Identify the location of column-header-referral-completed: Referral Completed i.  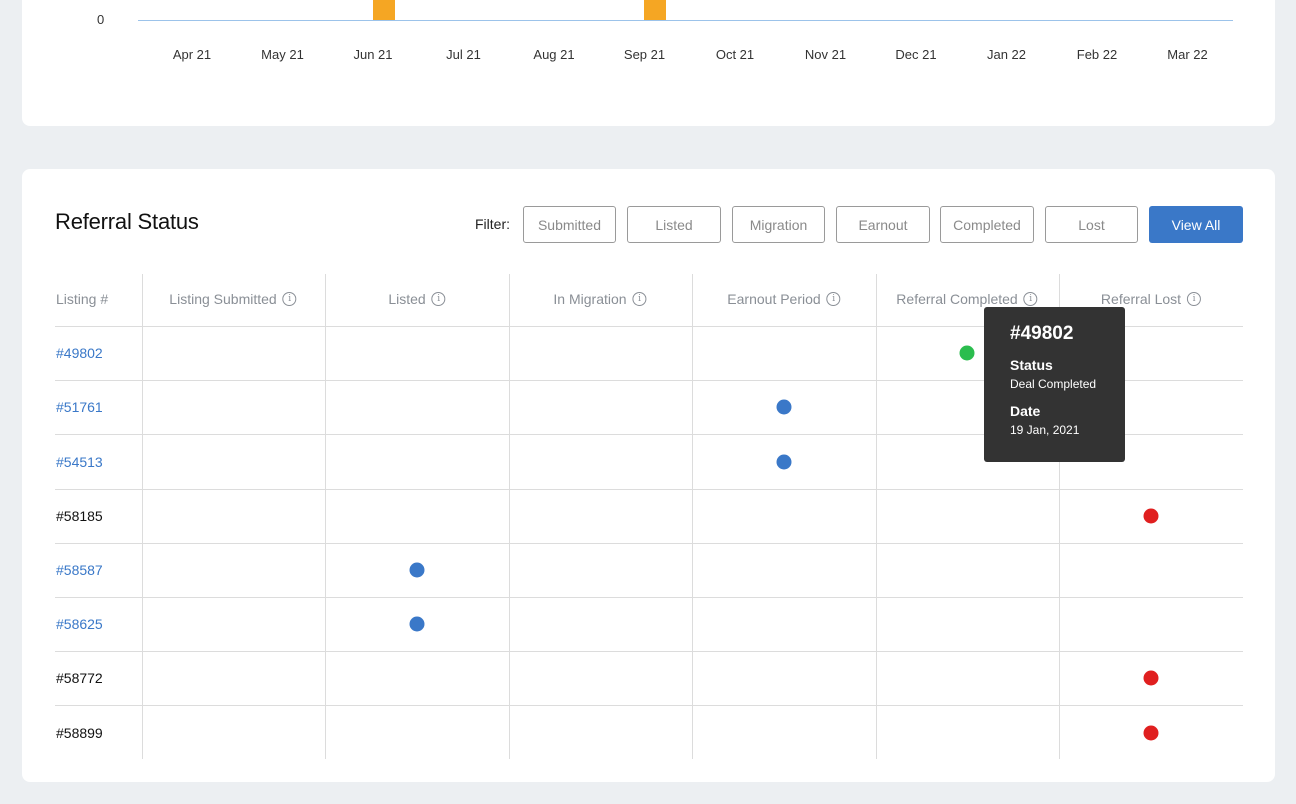
(967, 299).